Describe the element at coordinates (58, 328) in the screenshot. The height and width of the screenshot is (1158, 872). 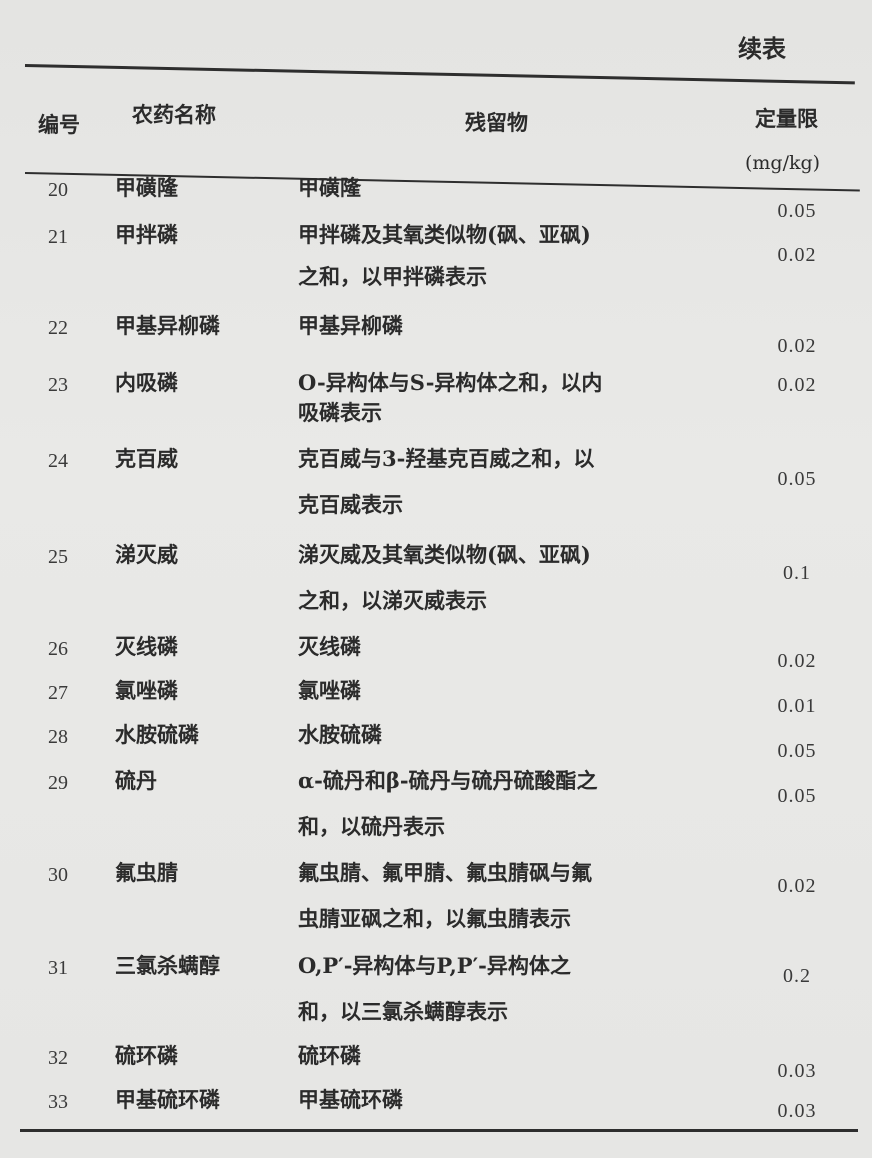
I see `row-number: 22` at that location.